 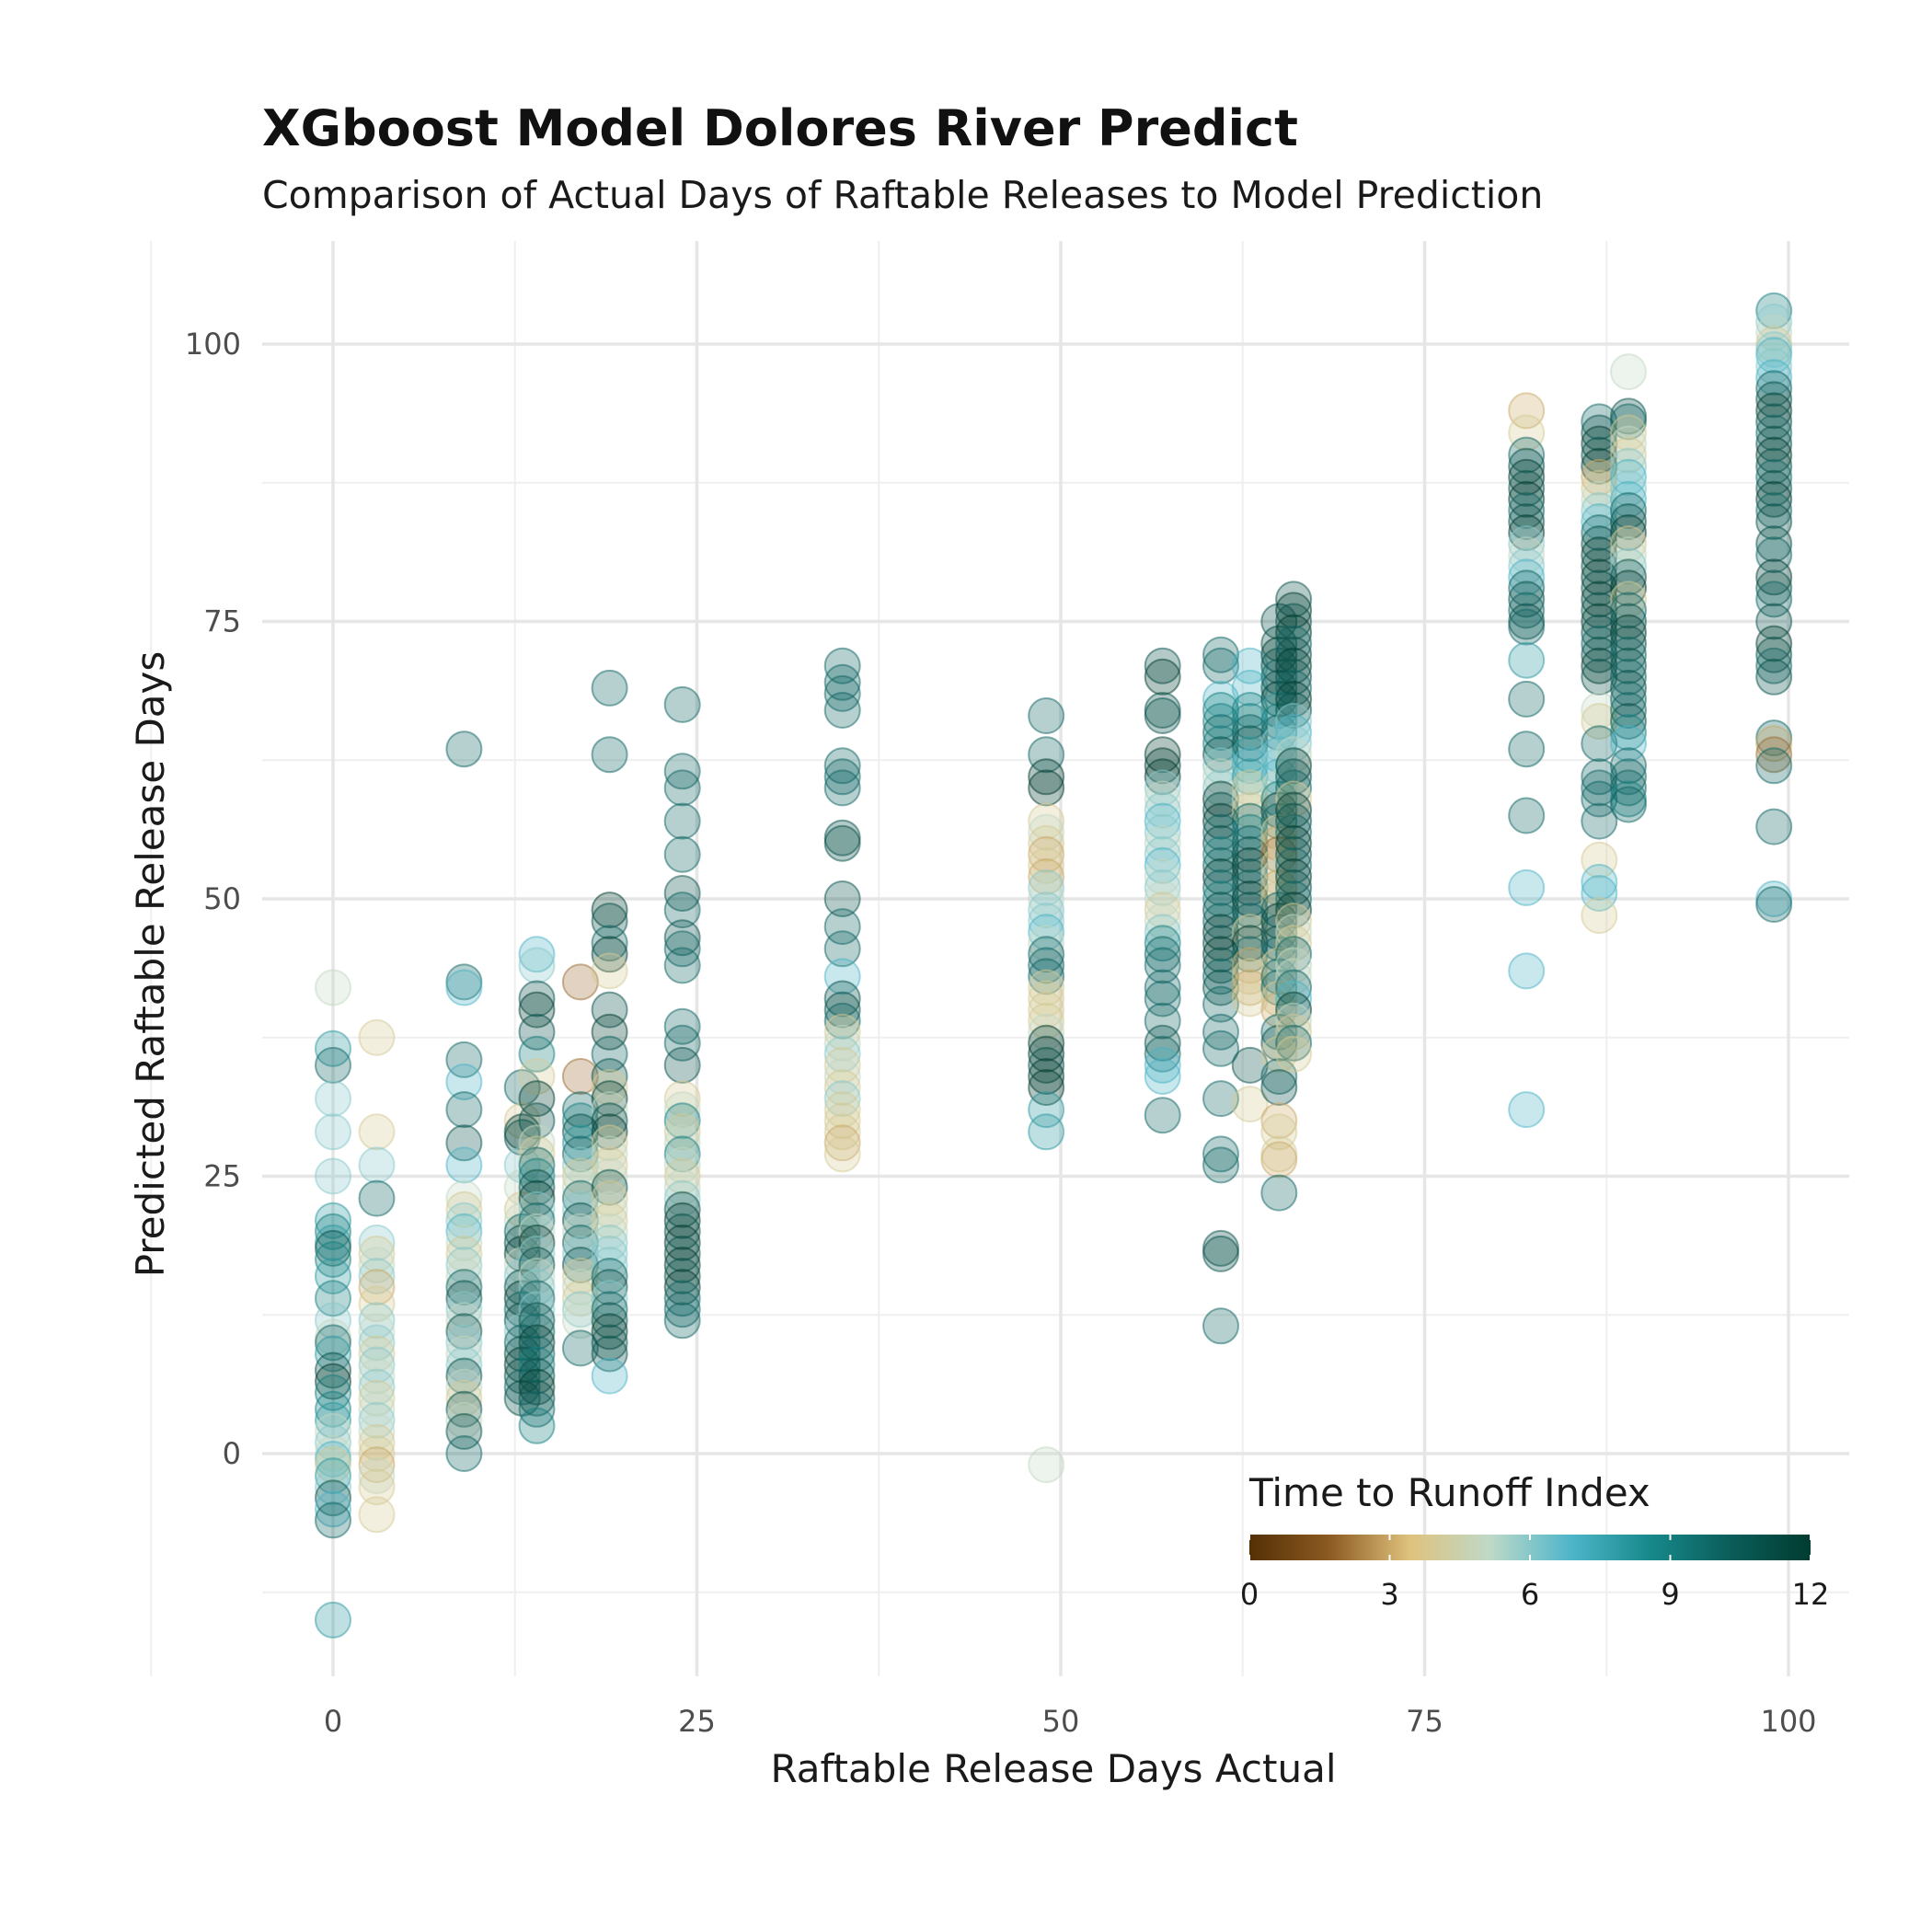 What do you see at coordinates (1054, 1768) in the screenshot?
I see `x-axis-title: Raftable Release Days Actual` at bounding box center [1054, 1768].